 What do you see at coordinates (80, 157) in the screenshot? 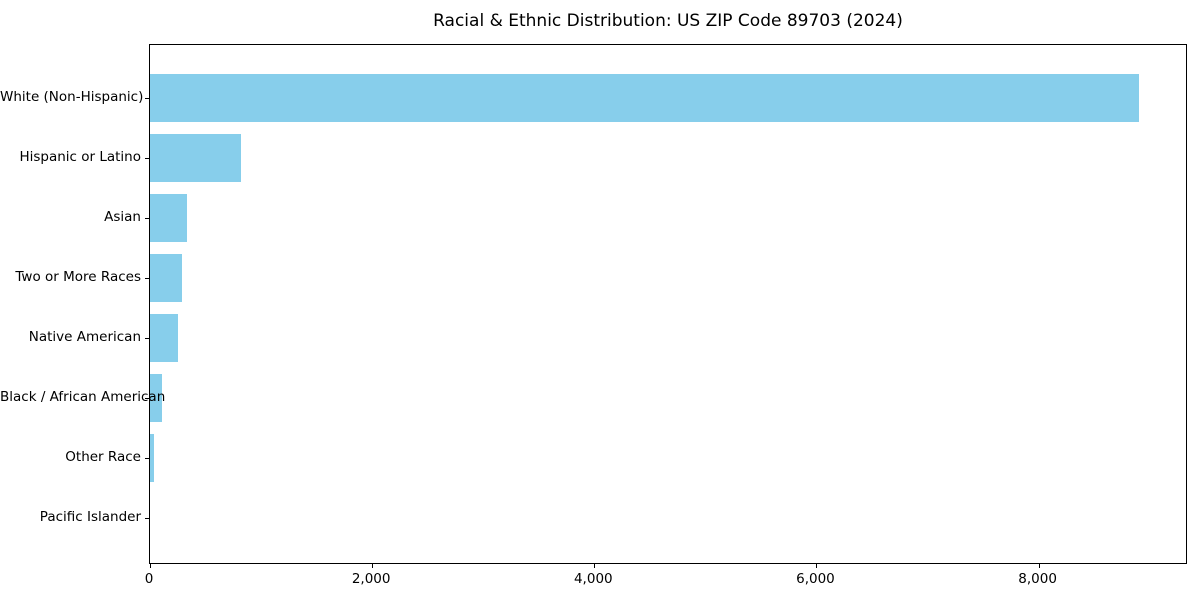
I see `y-tick-label: Hispanic or Latino` at bounding box center [80, 157].